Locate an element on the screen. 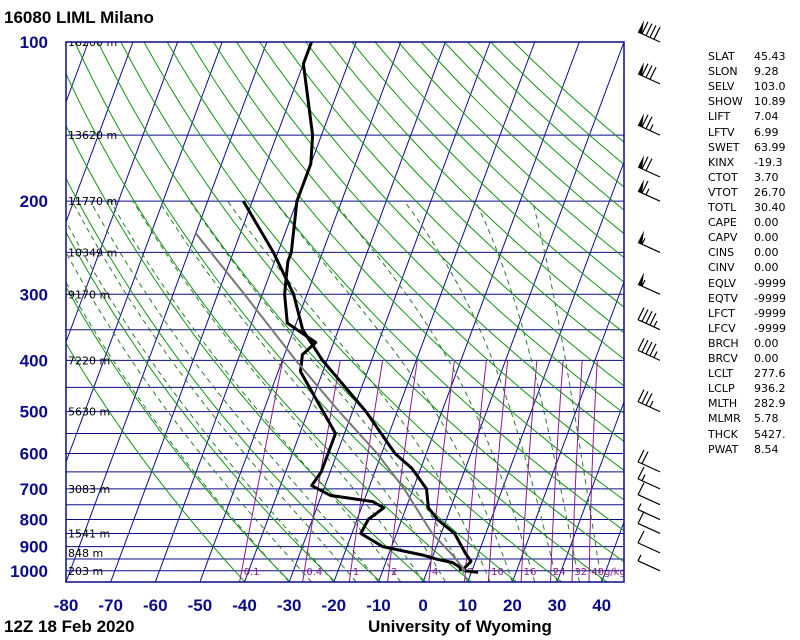 The width and height of the screenshot is (800, 640). index-key: SLON is located at coordinates (723, 72).